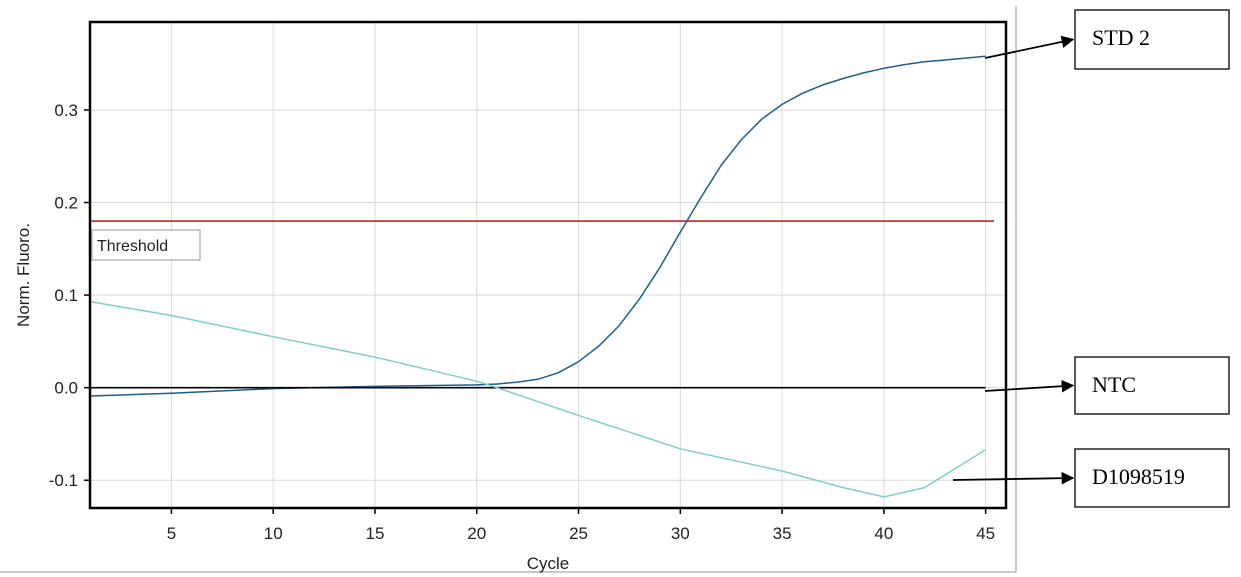 This screenshot has height=577, width=1241. I want to click on callout-label-d1098519: D1098519, so click(1138, 476).